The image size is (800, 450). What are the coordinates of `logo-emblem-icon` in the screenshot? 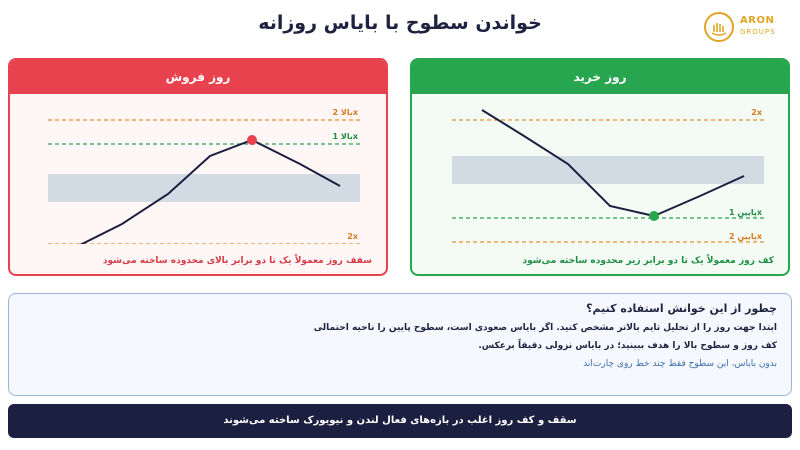 It's located at (719, 27).